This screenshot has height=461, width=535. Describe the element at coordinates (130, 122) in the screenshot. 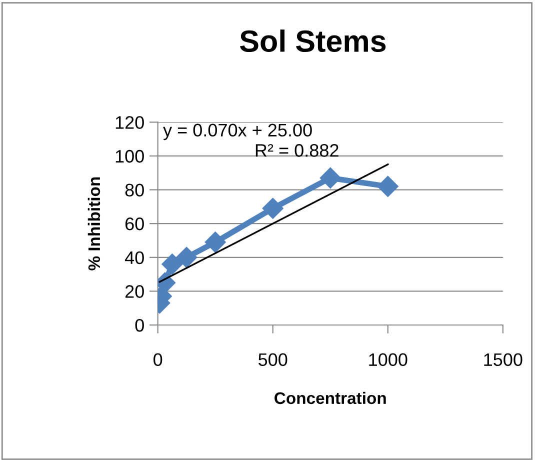

I see `y-tick-label: 120` at that location.